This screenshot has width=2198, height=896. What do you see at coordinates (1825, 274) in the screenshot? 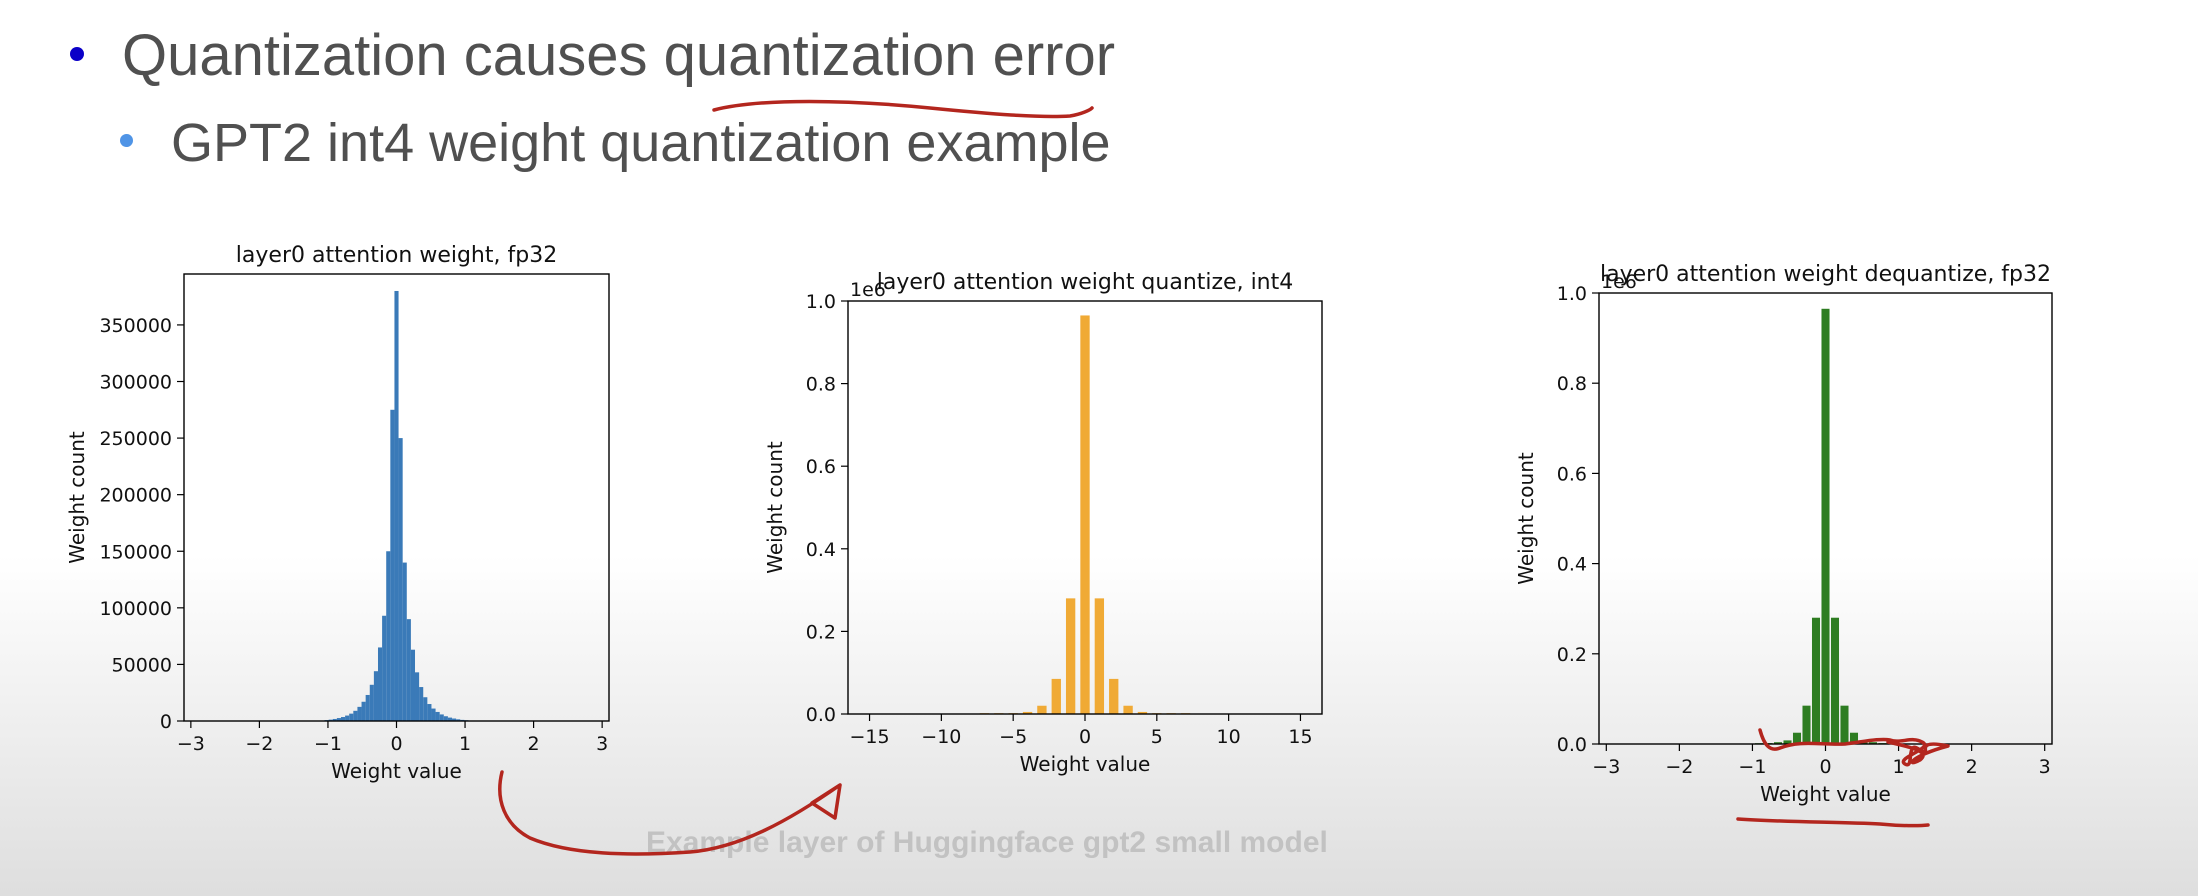
I see `chart2-title: layer0 attention weight dequantize, fp32` at bounding box center [1825, 274].